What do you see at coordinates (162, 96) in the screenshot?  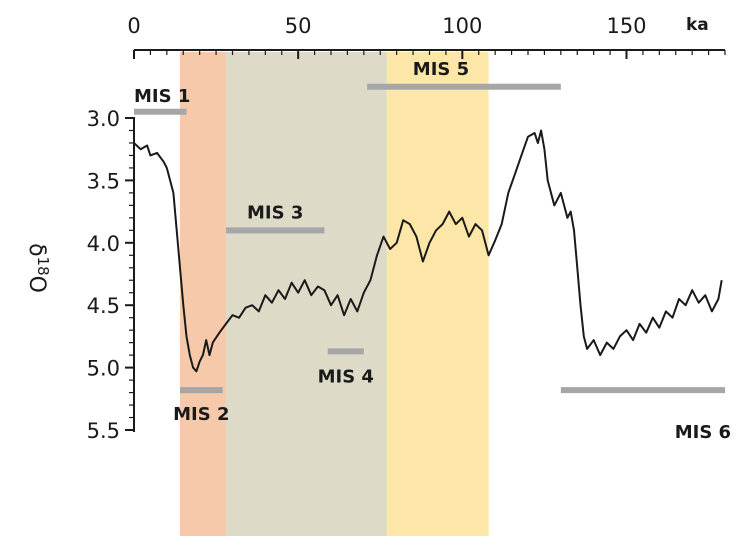 I see `mis-1-label: MIS 1` at bounding box center [162, 96].